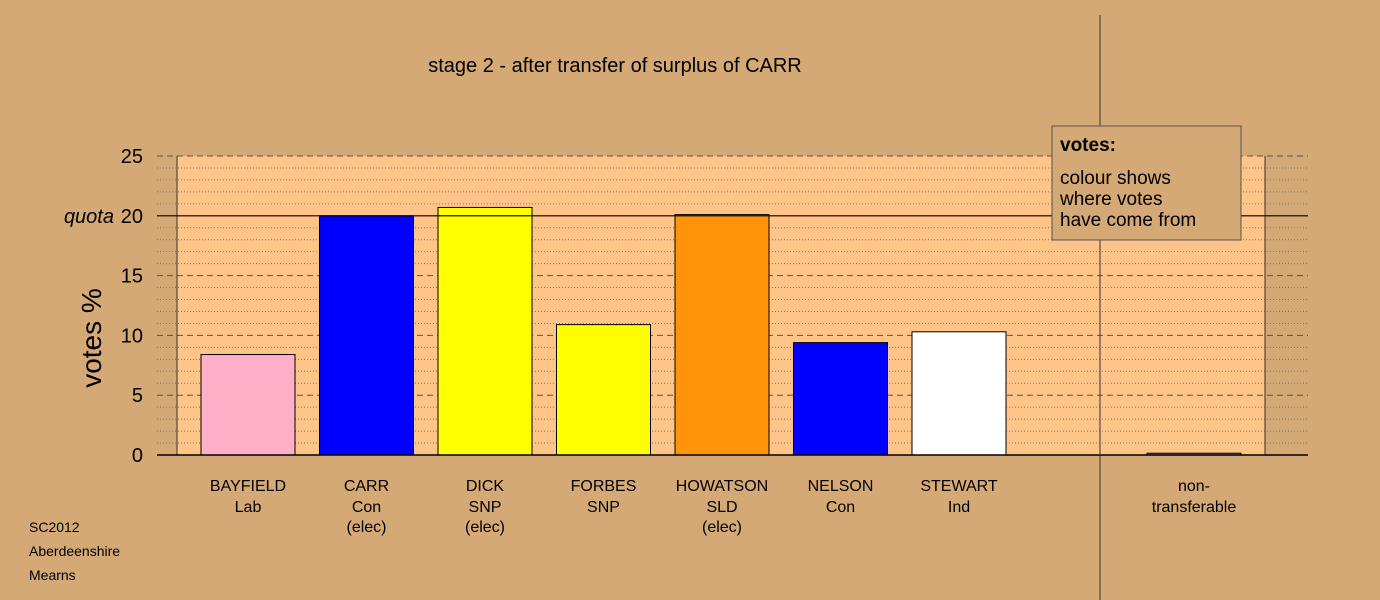  Describe the element at coordinates (604, 486) in the screenshot. I see `x-label-name: FORBES` at that location.